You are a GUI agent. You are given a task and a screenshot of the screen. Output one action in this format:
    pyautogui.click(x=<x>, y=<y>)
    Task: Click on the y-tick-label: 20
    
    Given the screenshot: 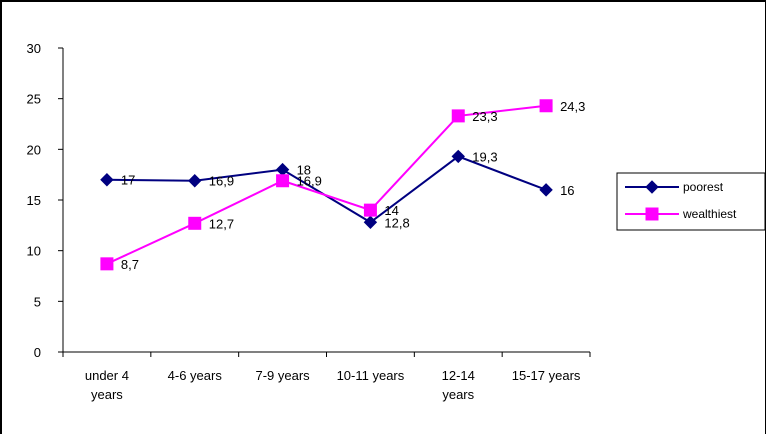 What is the action you would take?
    pyautogui.click(x=34, y=149)
    